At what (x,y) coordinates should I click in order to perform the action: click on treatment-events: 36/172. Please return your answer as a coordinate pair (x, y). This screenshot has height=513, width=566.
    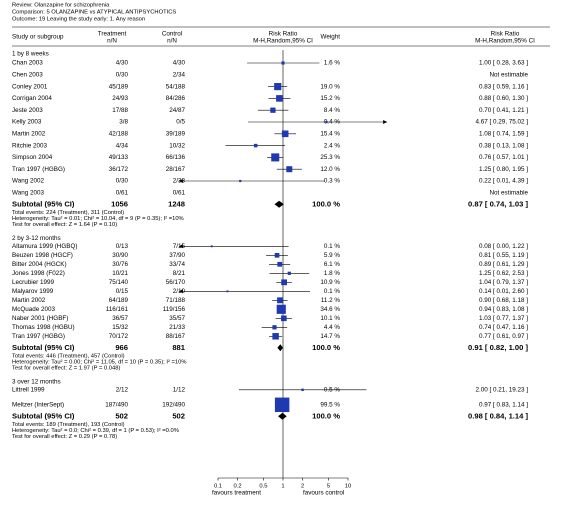
    Looking at the image, I should click on (119, 169).